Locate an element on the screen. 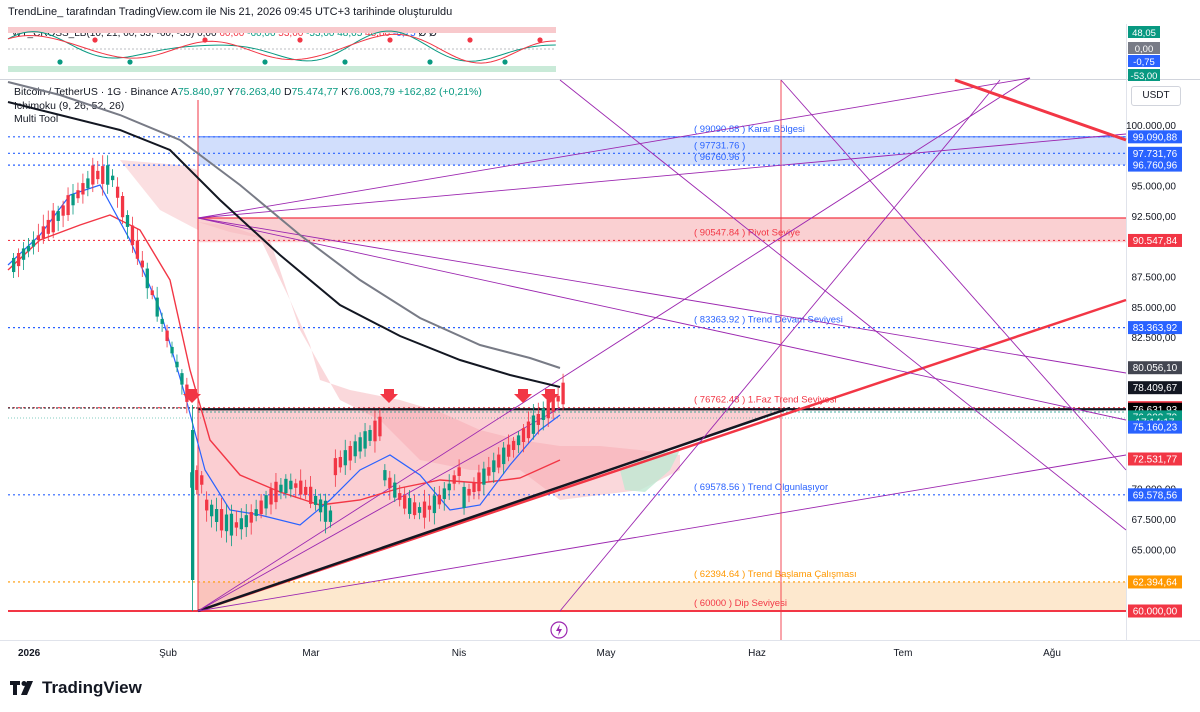 This screenshot has width=1200, height=712. price-tick: 95.000,00 is located at coordinates (1154, 186).